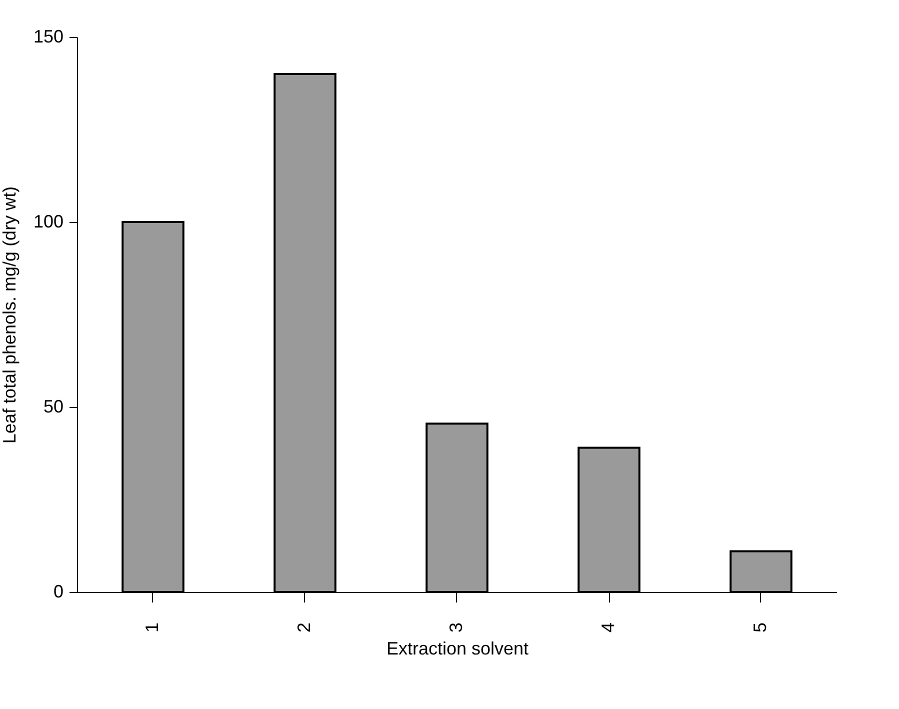 Image resolution: width=899 pixels, height=709 pixels. What do you see at coordinates (457, 648) in the screenshot?
I see `x-axis-title: Extraction solvent` at bounding box center [457, 648].